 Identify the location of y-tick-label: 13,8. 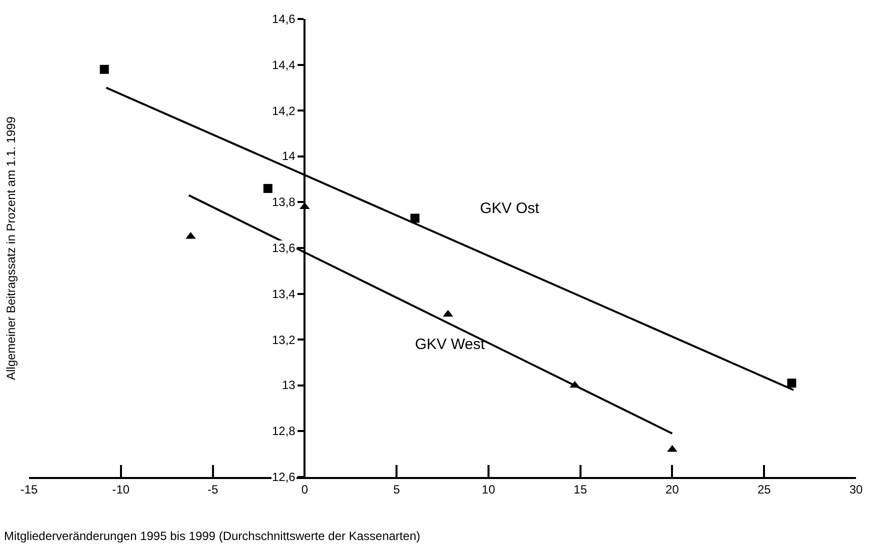
(284, 202).